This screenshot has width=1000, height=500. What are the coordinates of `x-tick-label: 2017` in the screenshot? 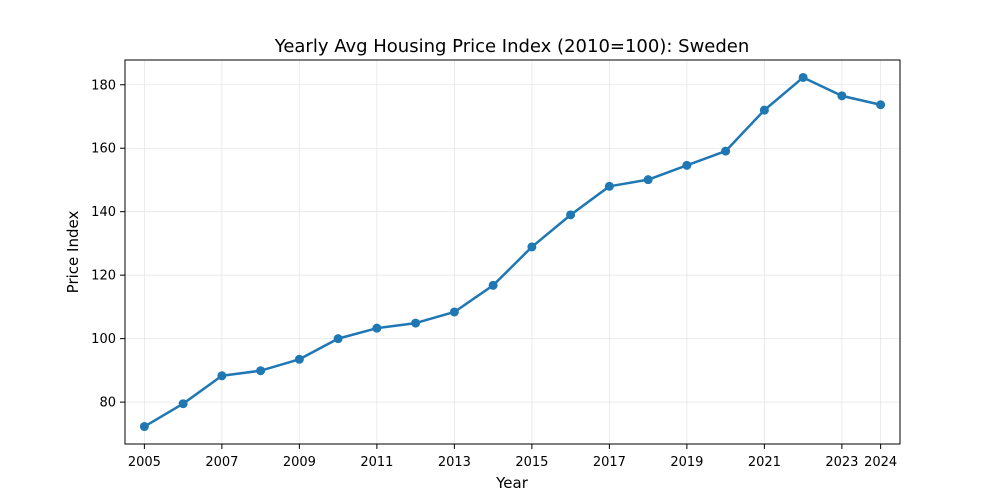 It's located at (609, 462).